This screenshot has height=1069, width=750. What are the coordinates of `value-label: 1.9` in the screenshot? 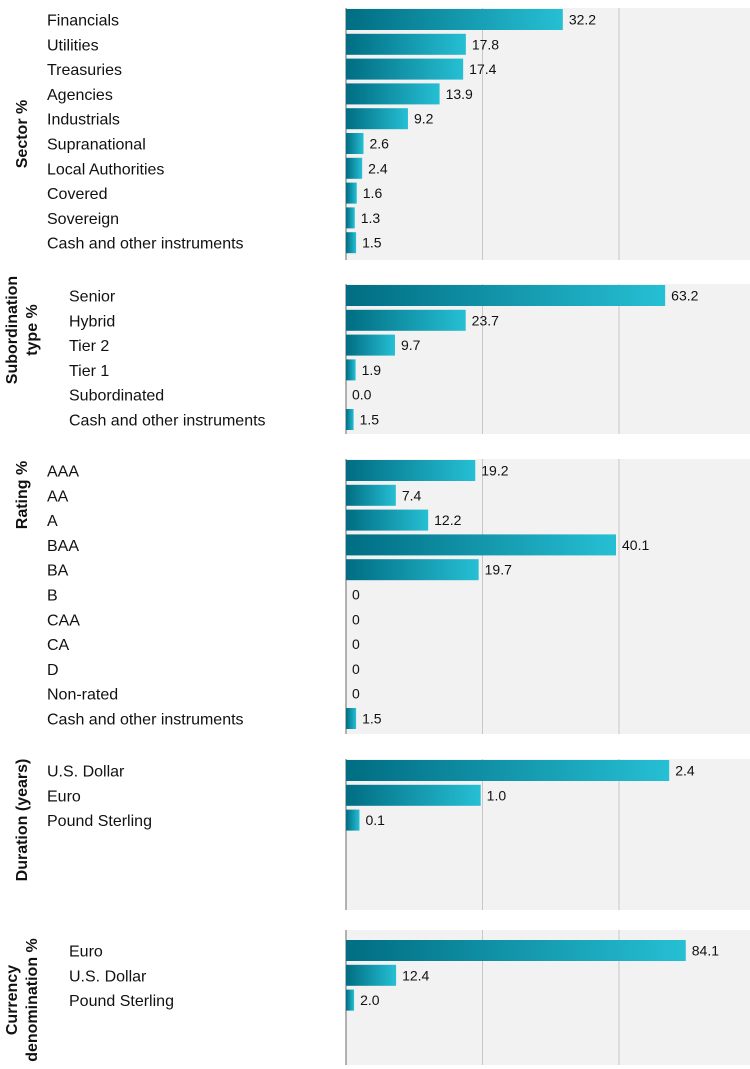 It's located at (372, 370).